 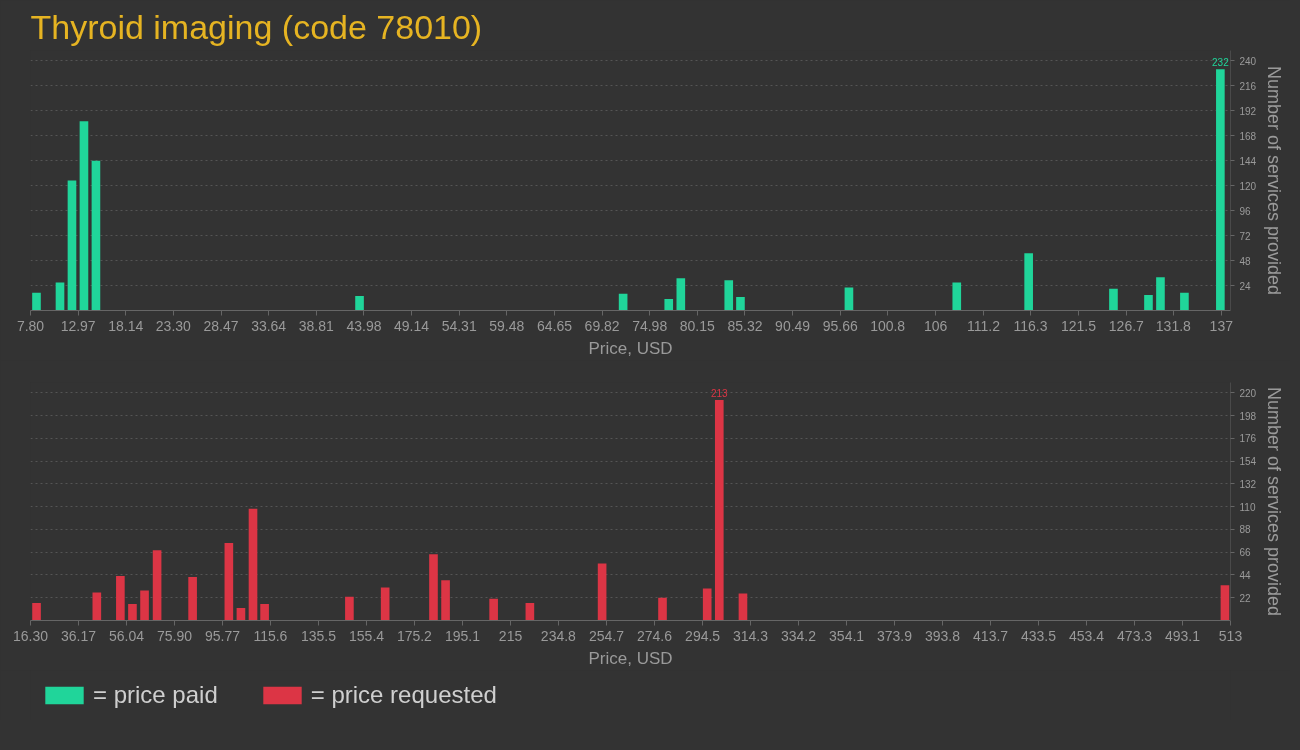 I want to click on x-tick-label: 23.30, so click(x=173, y=325).